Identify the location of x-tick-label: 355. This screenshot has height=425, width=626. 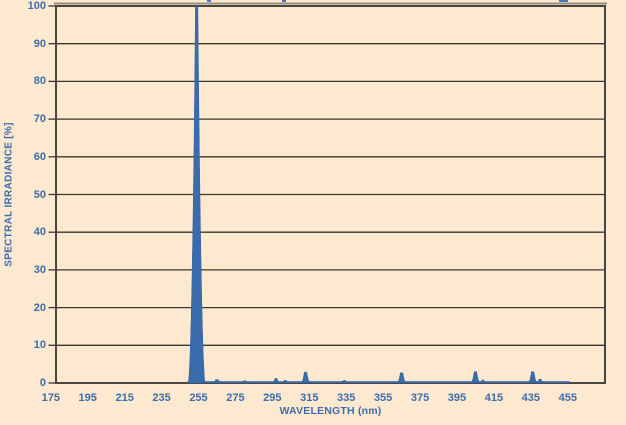
(383, 398).